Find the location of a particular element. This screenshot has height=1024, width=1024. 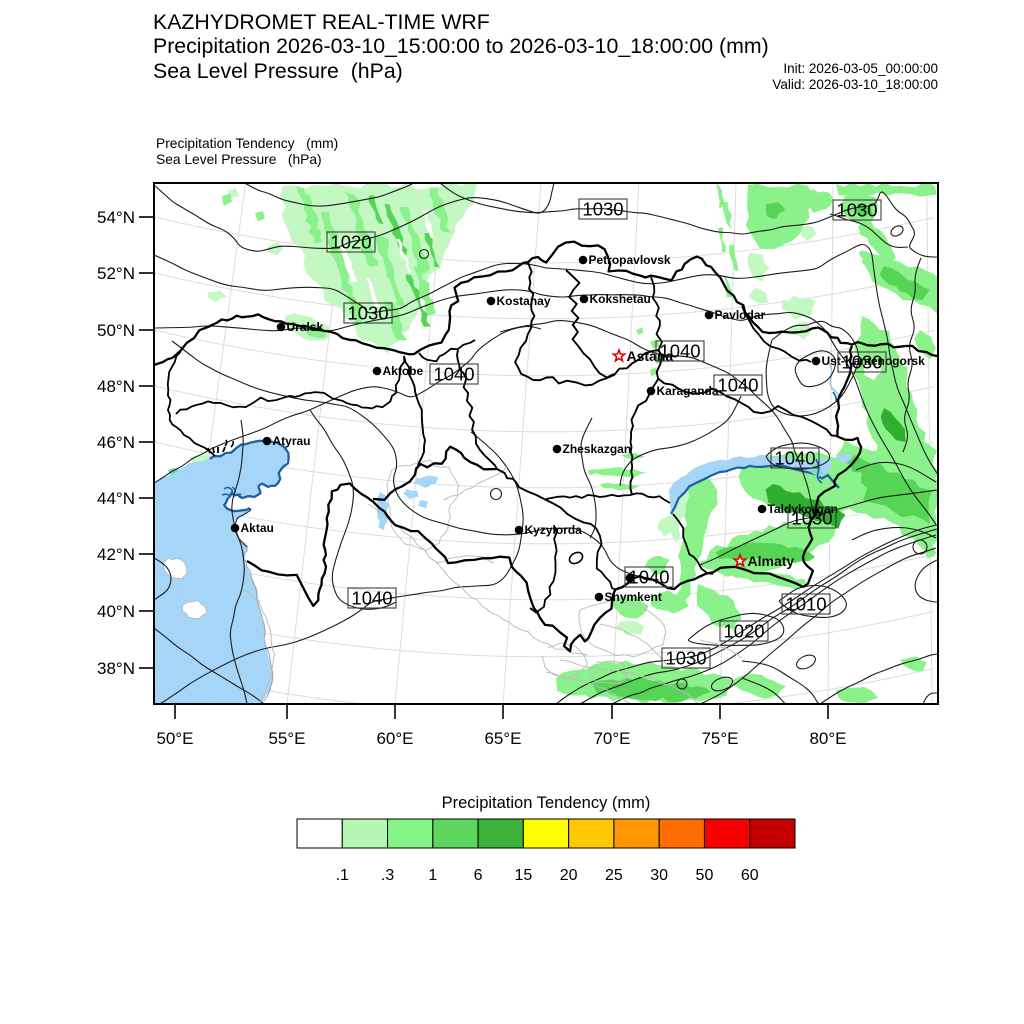

svg-text: Petropavlovsk is located at coordinates (630, 260).